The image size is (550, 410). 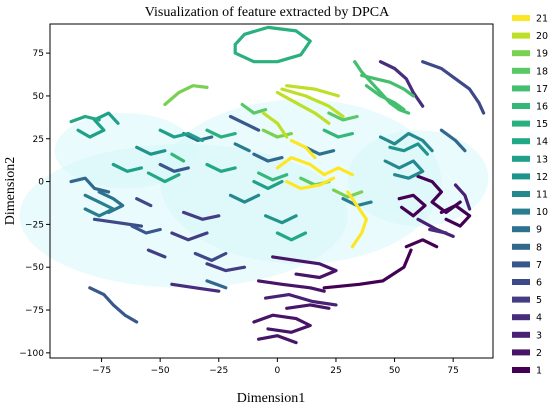 I want to click on legend-label-10: 10, so click(x=542, y=212).